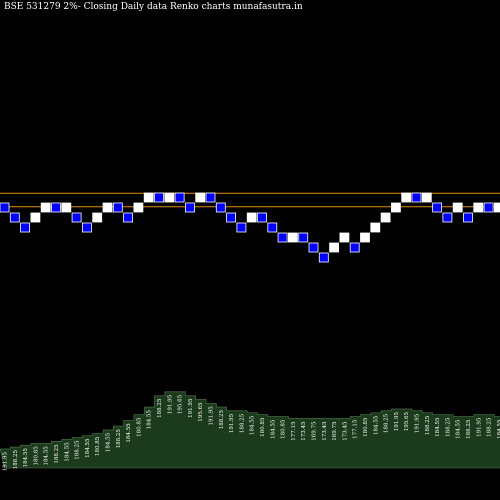 The height and width of the screenshot is (500, 500). What do you see at coordinates (250, 227) in the screenshot?
I see `renko-bricks` at bounding box center [250, 227].